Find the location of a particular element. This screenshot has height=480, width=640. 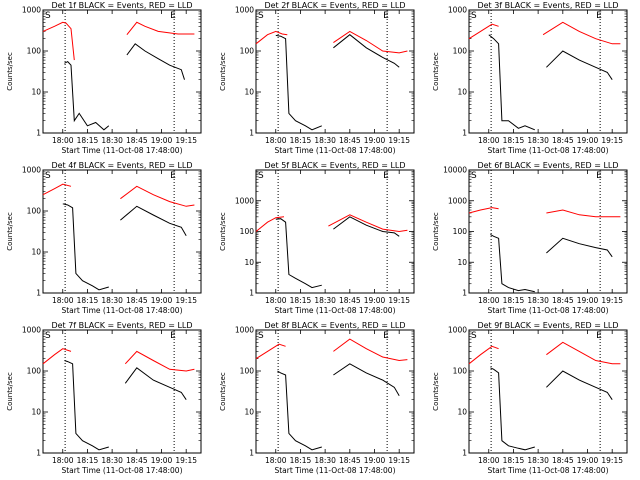

chart-title: Det 9f BLACK = Events, RED = LLD is located at coordinates (547, 325).